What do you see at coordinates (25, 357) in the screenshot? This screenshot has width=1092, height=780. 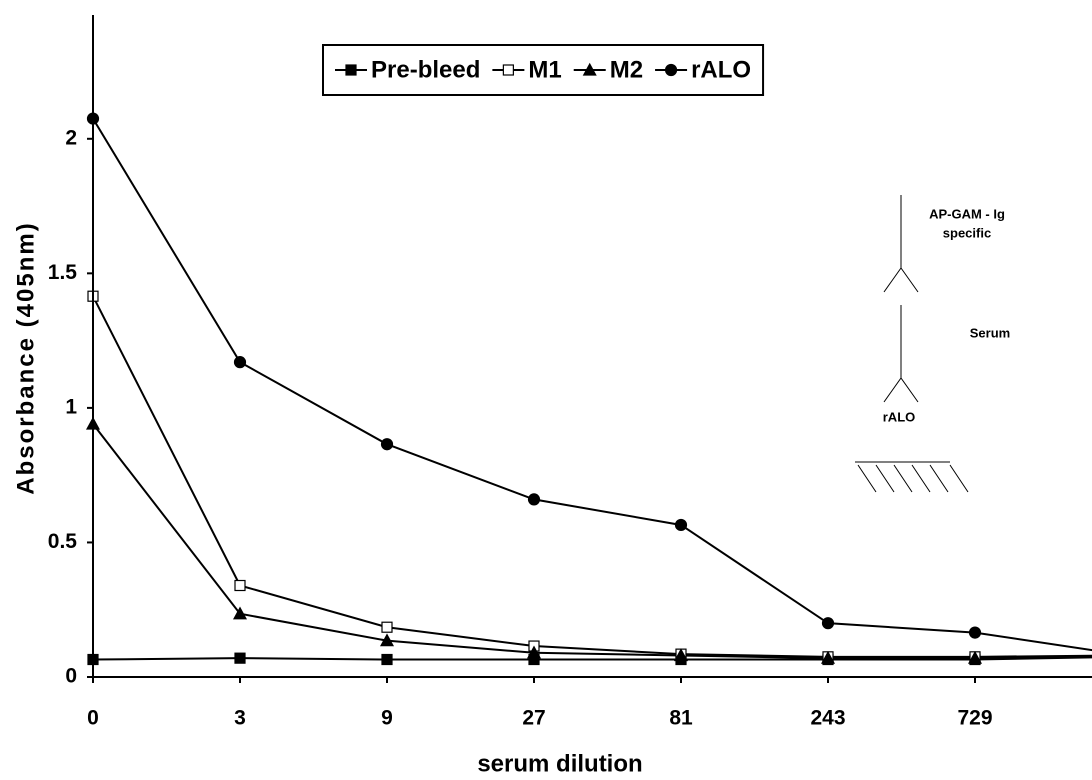 I see `y-axis-title: Absorbance (405nm)` at bounding box center [25, 357].